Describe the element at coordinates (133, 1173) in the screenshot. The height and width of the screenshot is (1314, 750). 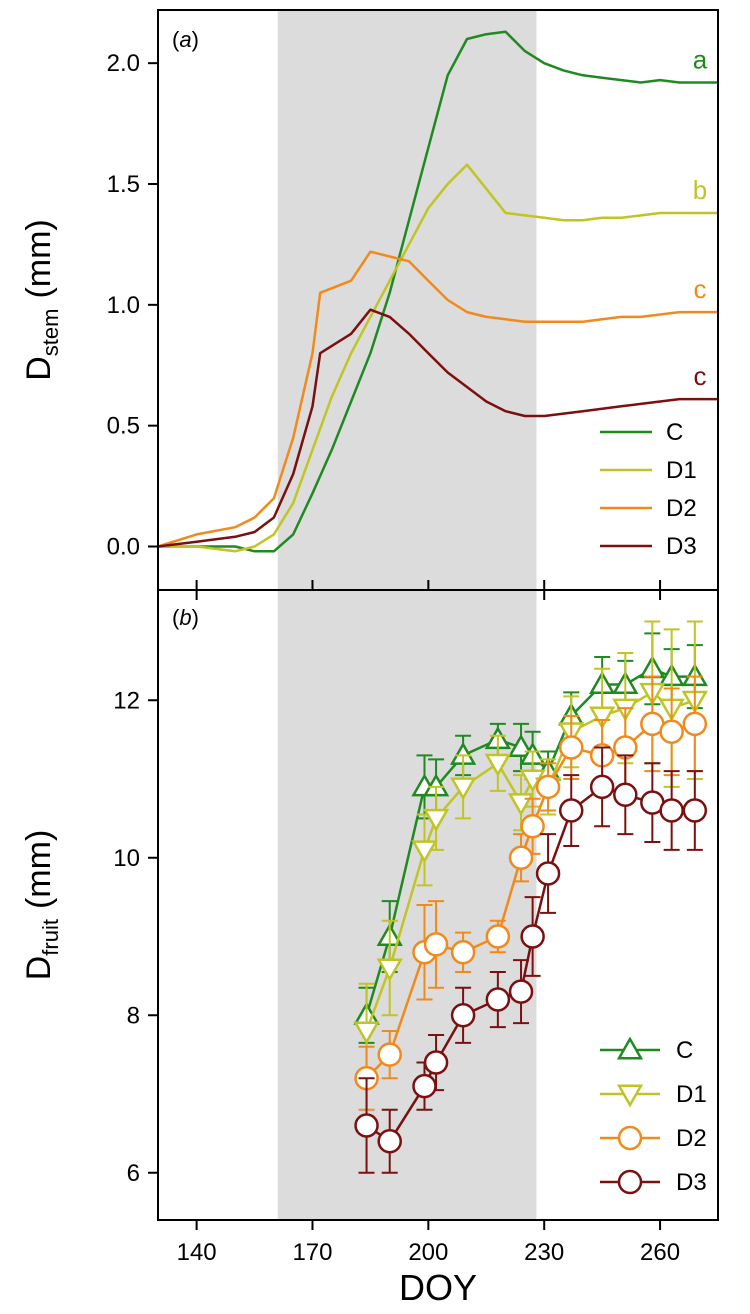
I see `y-tick-label: 6` at that location.